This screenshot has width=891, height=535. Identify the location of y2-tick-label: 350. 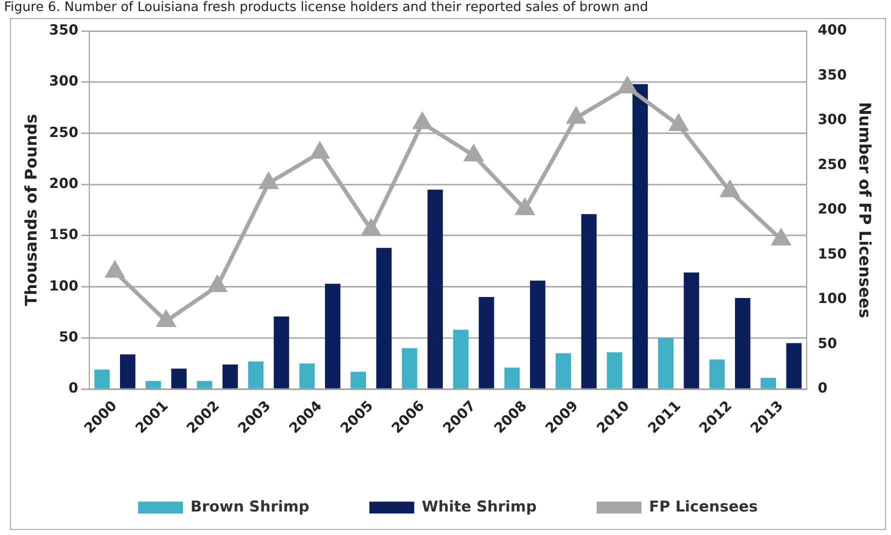
(833, 75).